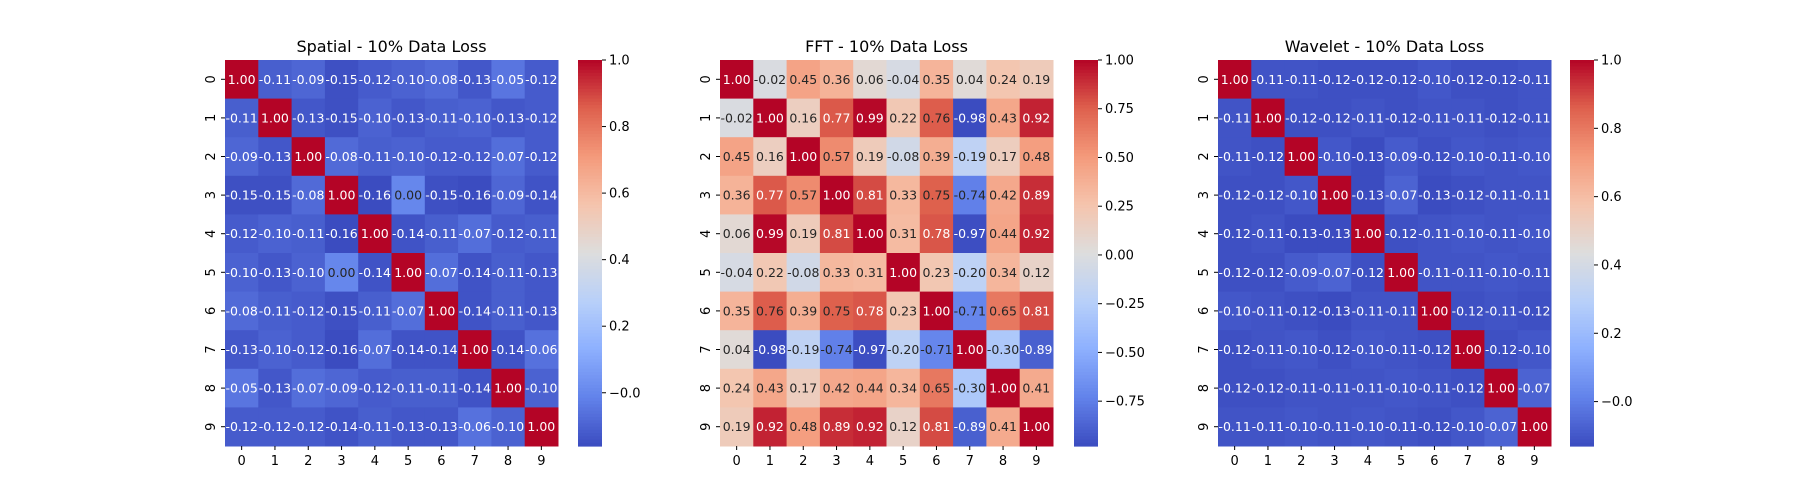 This screenshot has width=1800, height=500. What do you see at coordinates (1204, 234) in the screenshot?
I see `y-tick-label: 4` at bounding box center [1204, 234].